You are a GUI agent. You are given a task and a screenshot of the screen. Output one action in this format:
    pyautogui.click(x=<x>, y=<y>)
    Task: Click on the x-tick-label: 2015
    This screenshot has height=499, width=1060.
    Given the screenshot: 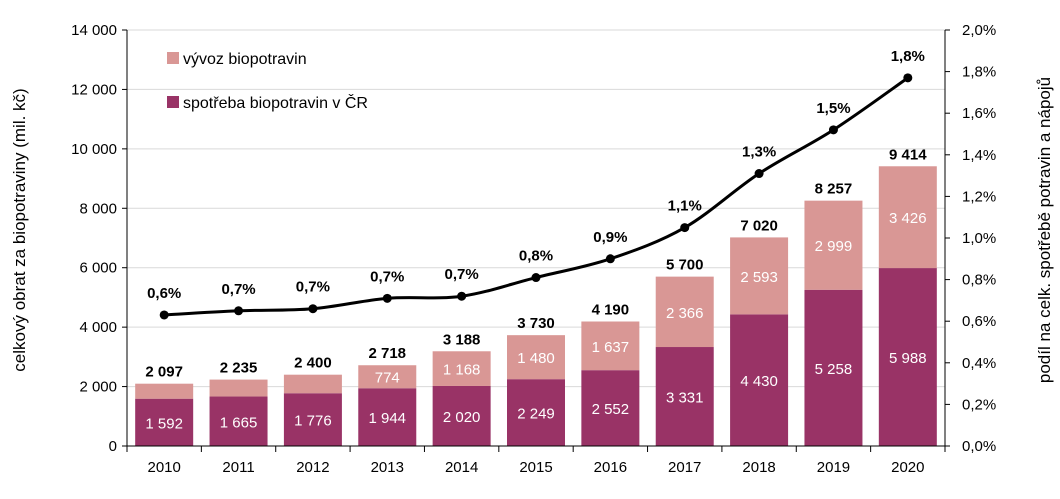 What is the action you would take?
    pyautogui.click(x=535, y=467)
    